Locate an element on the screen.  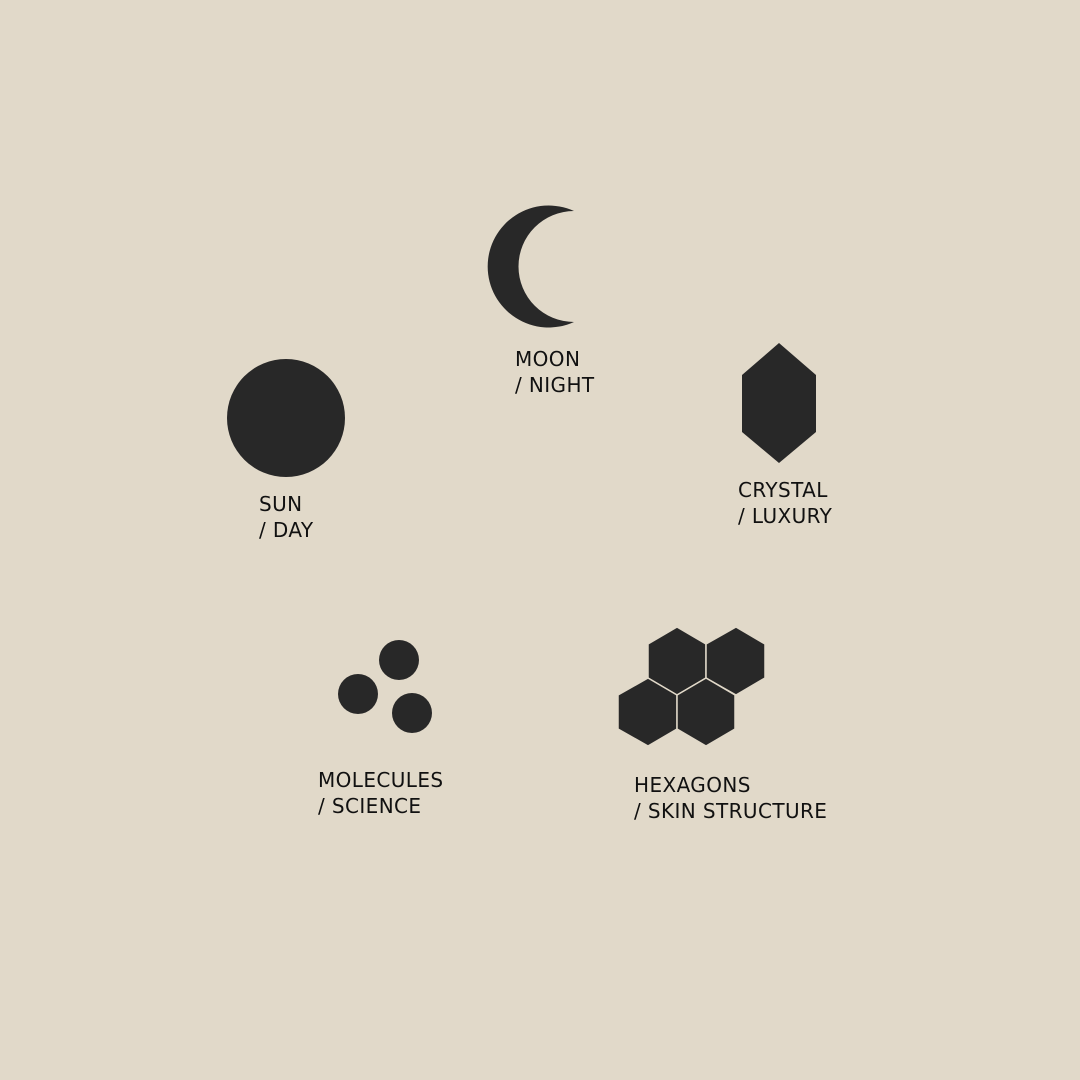
crystal-subtitle: / LUXURY is located at coordinates (785, 516).